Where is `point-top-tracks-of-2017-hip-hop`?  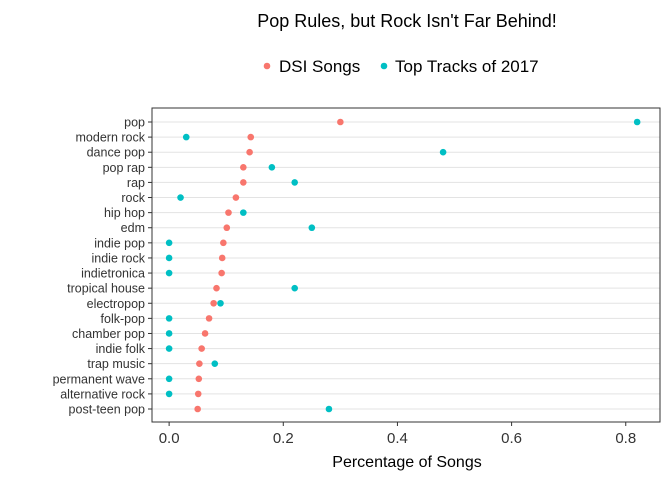
point-top-tracks-of-2017-hip-hop is located at coordinates (243, 212).